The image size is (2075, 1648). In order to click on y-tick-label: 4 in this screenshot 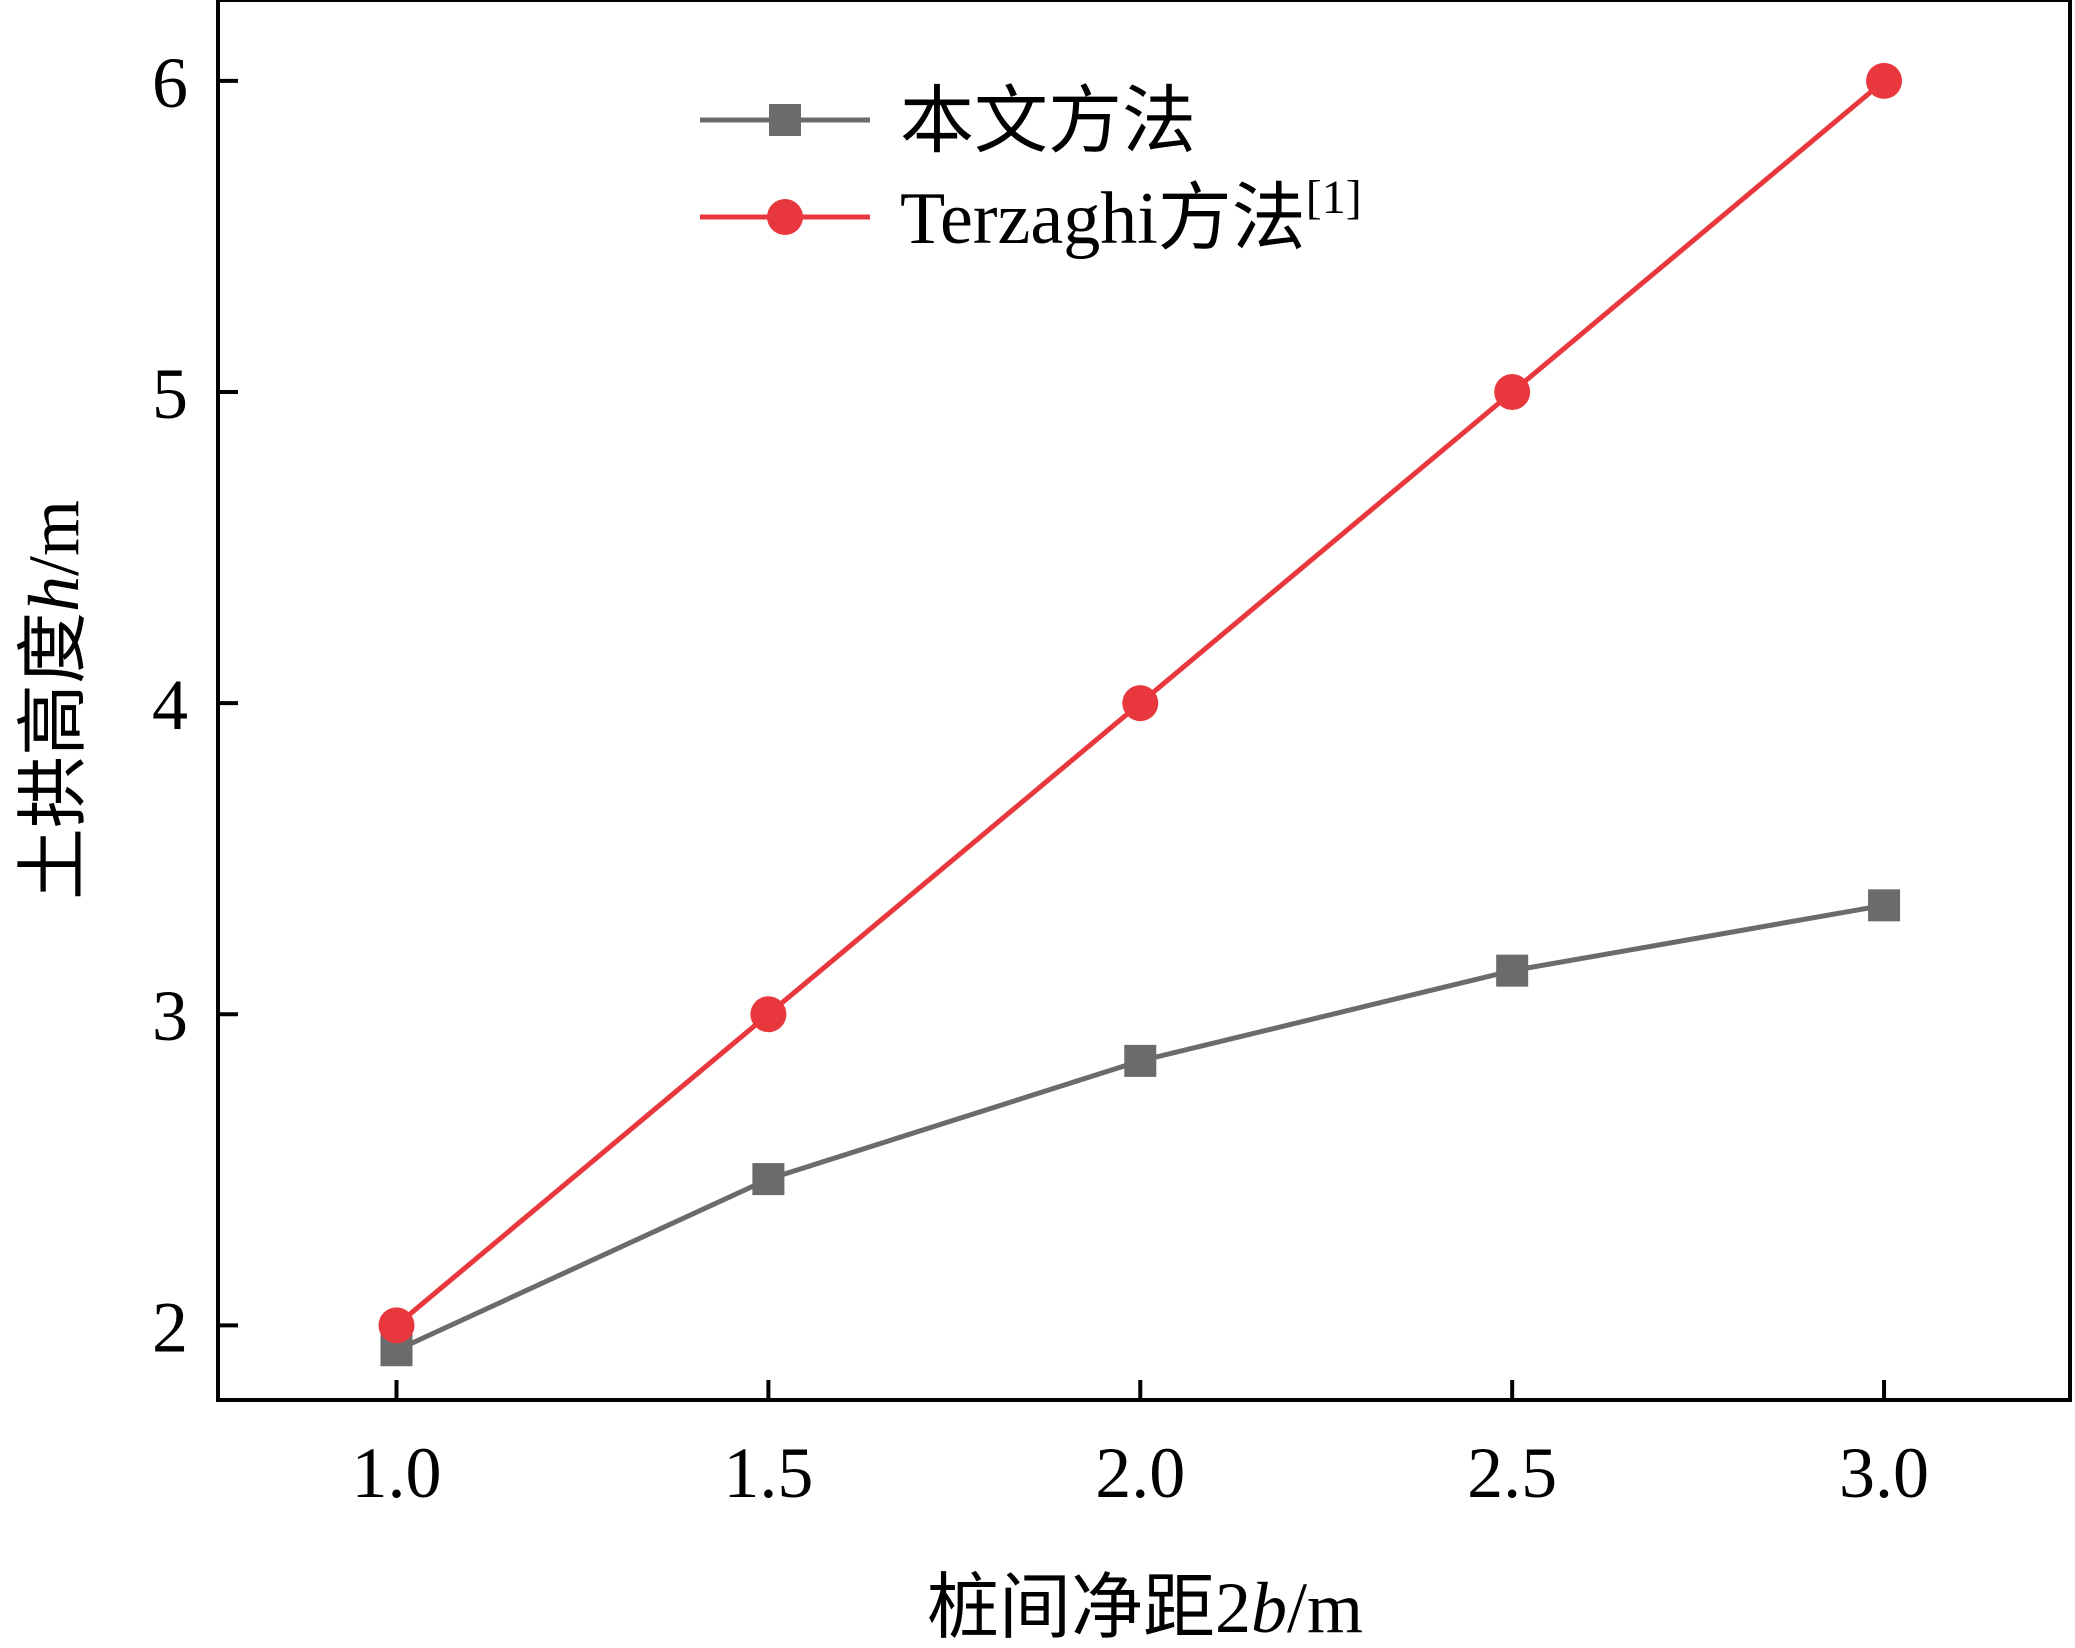, I will do `click(170, 705)`.